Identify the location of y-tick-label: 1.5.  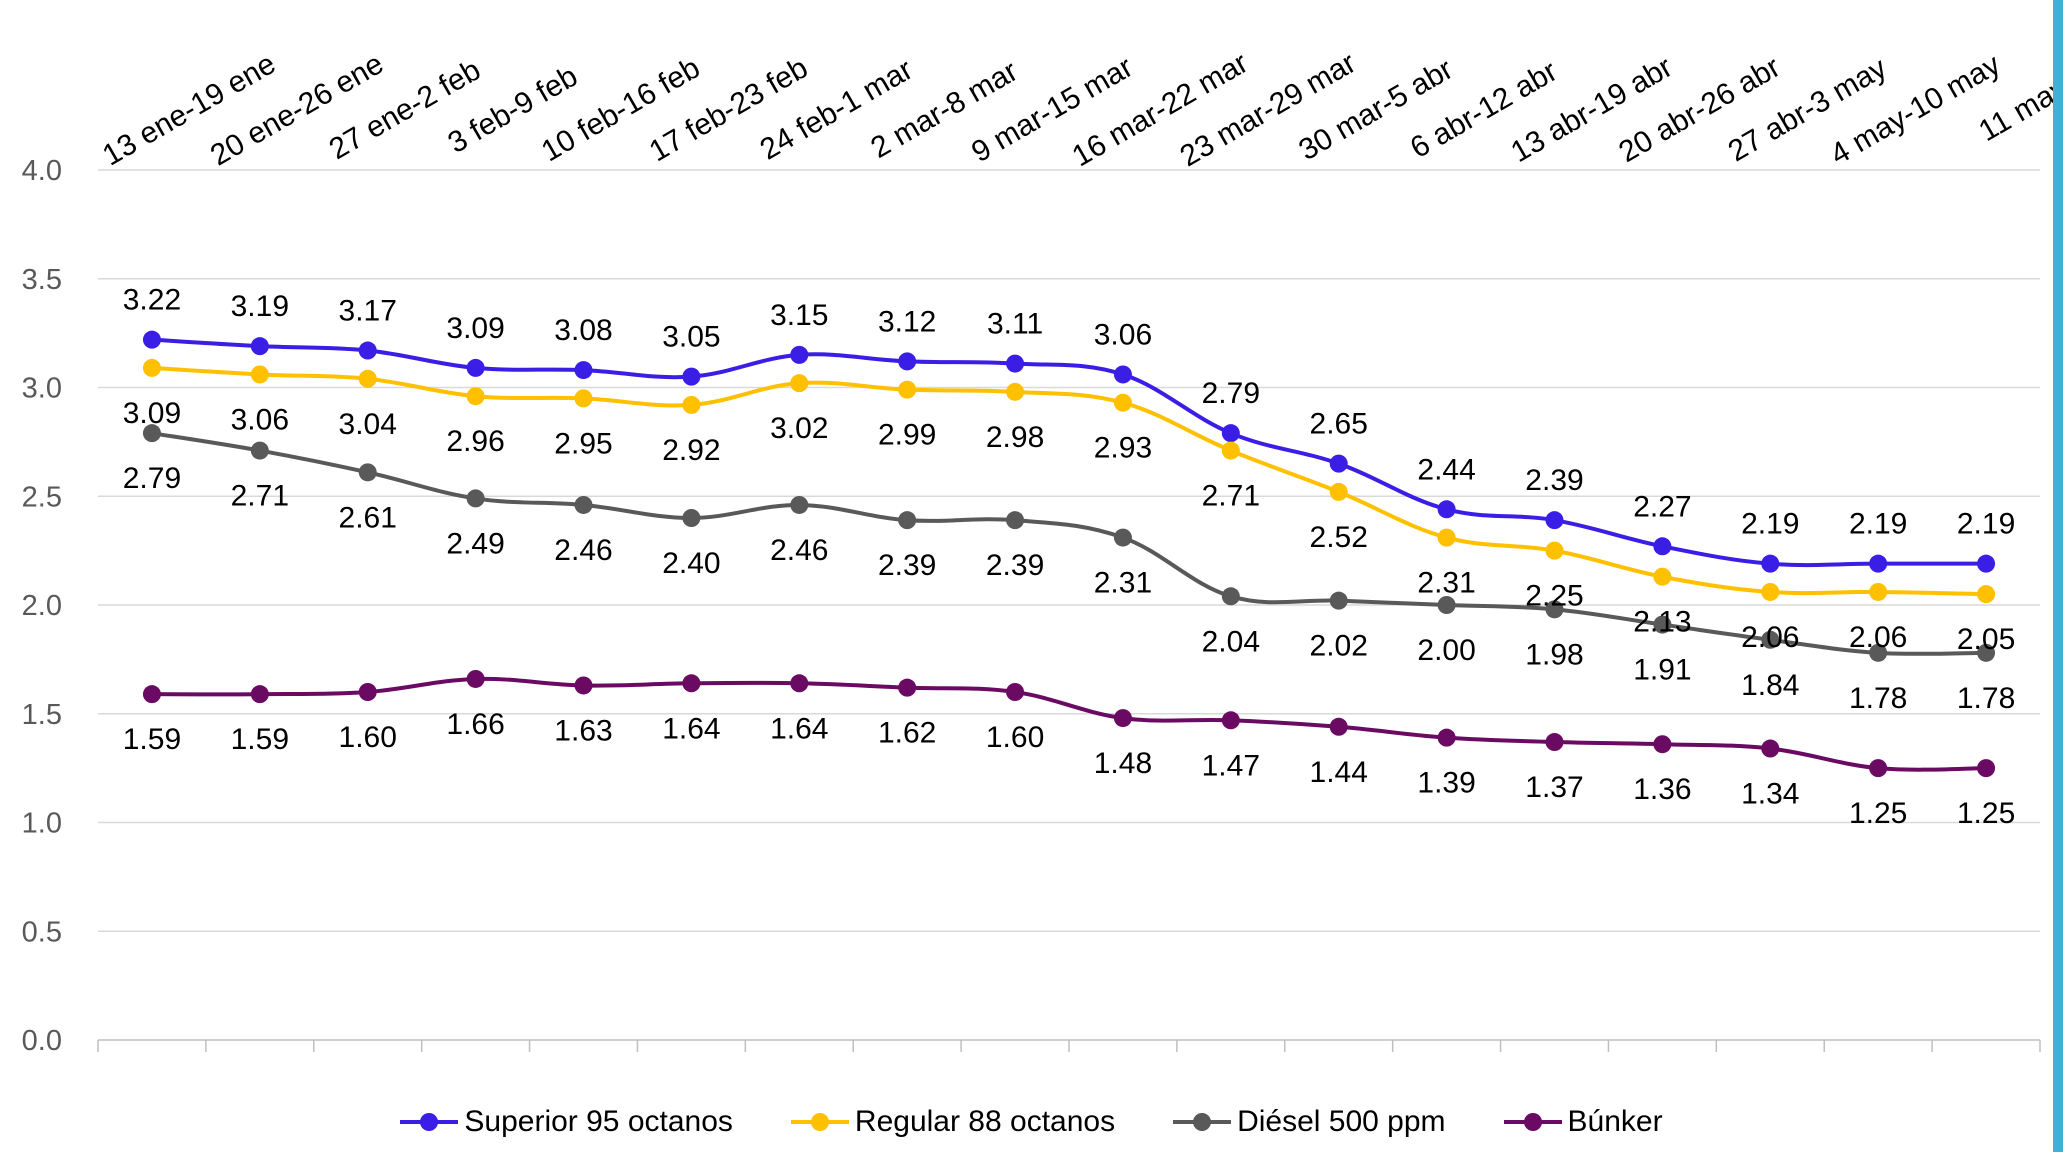
(42, 715).